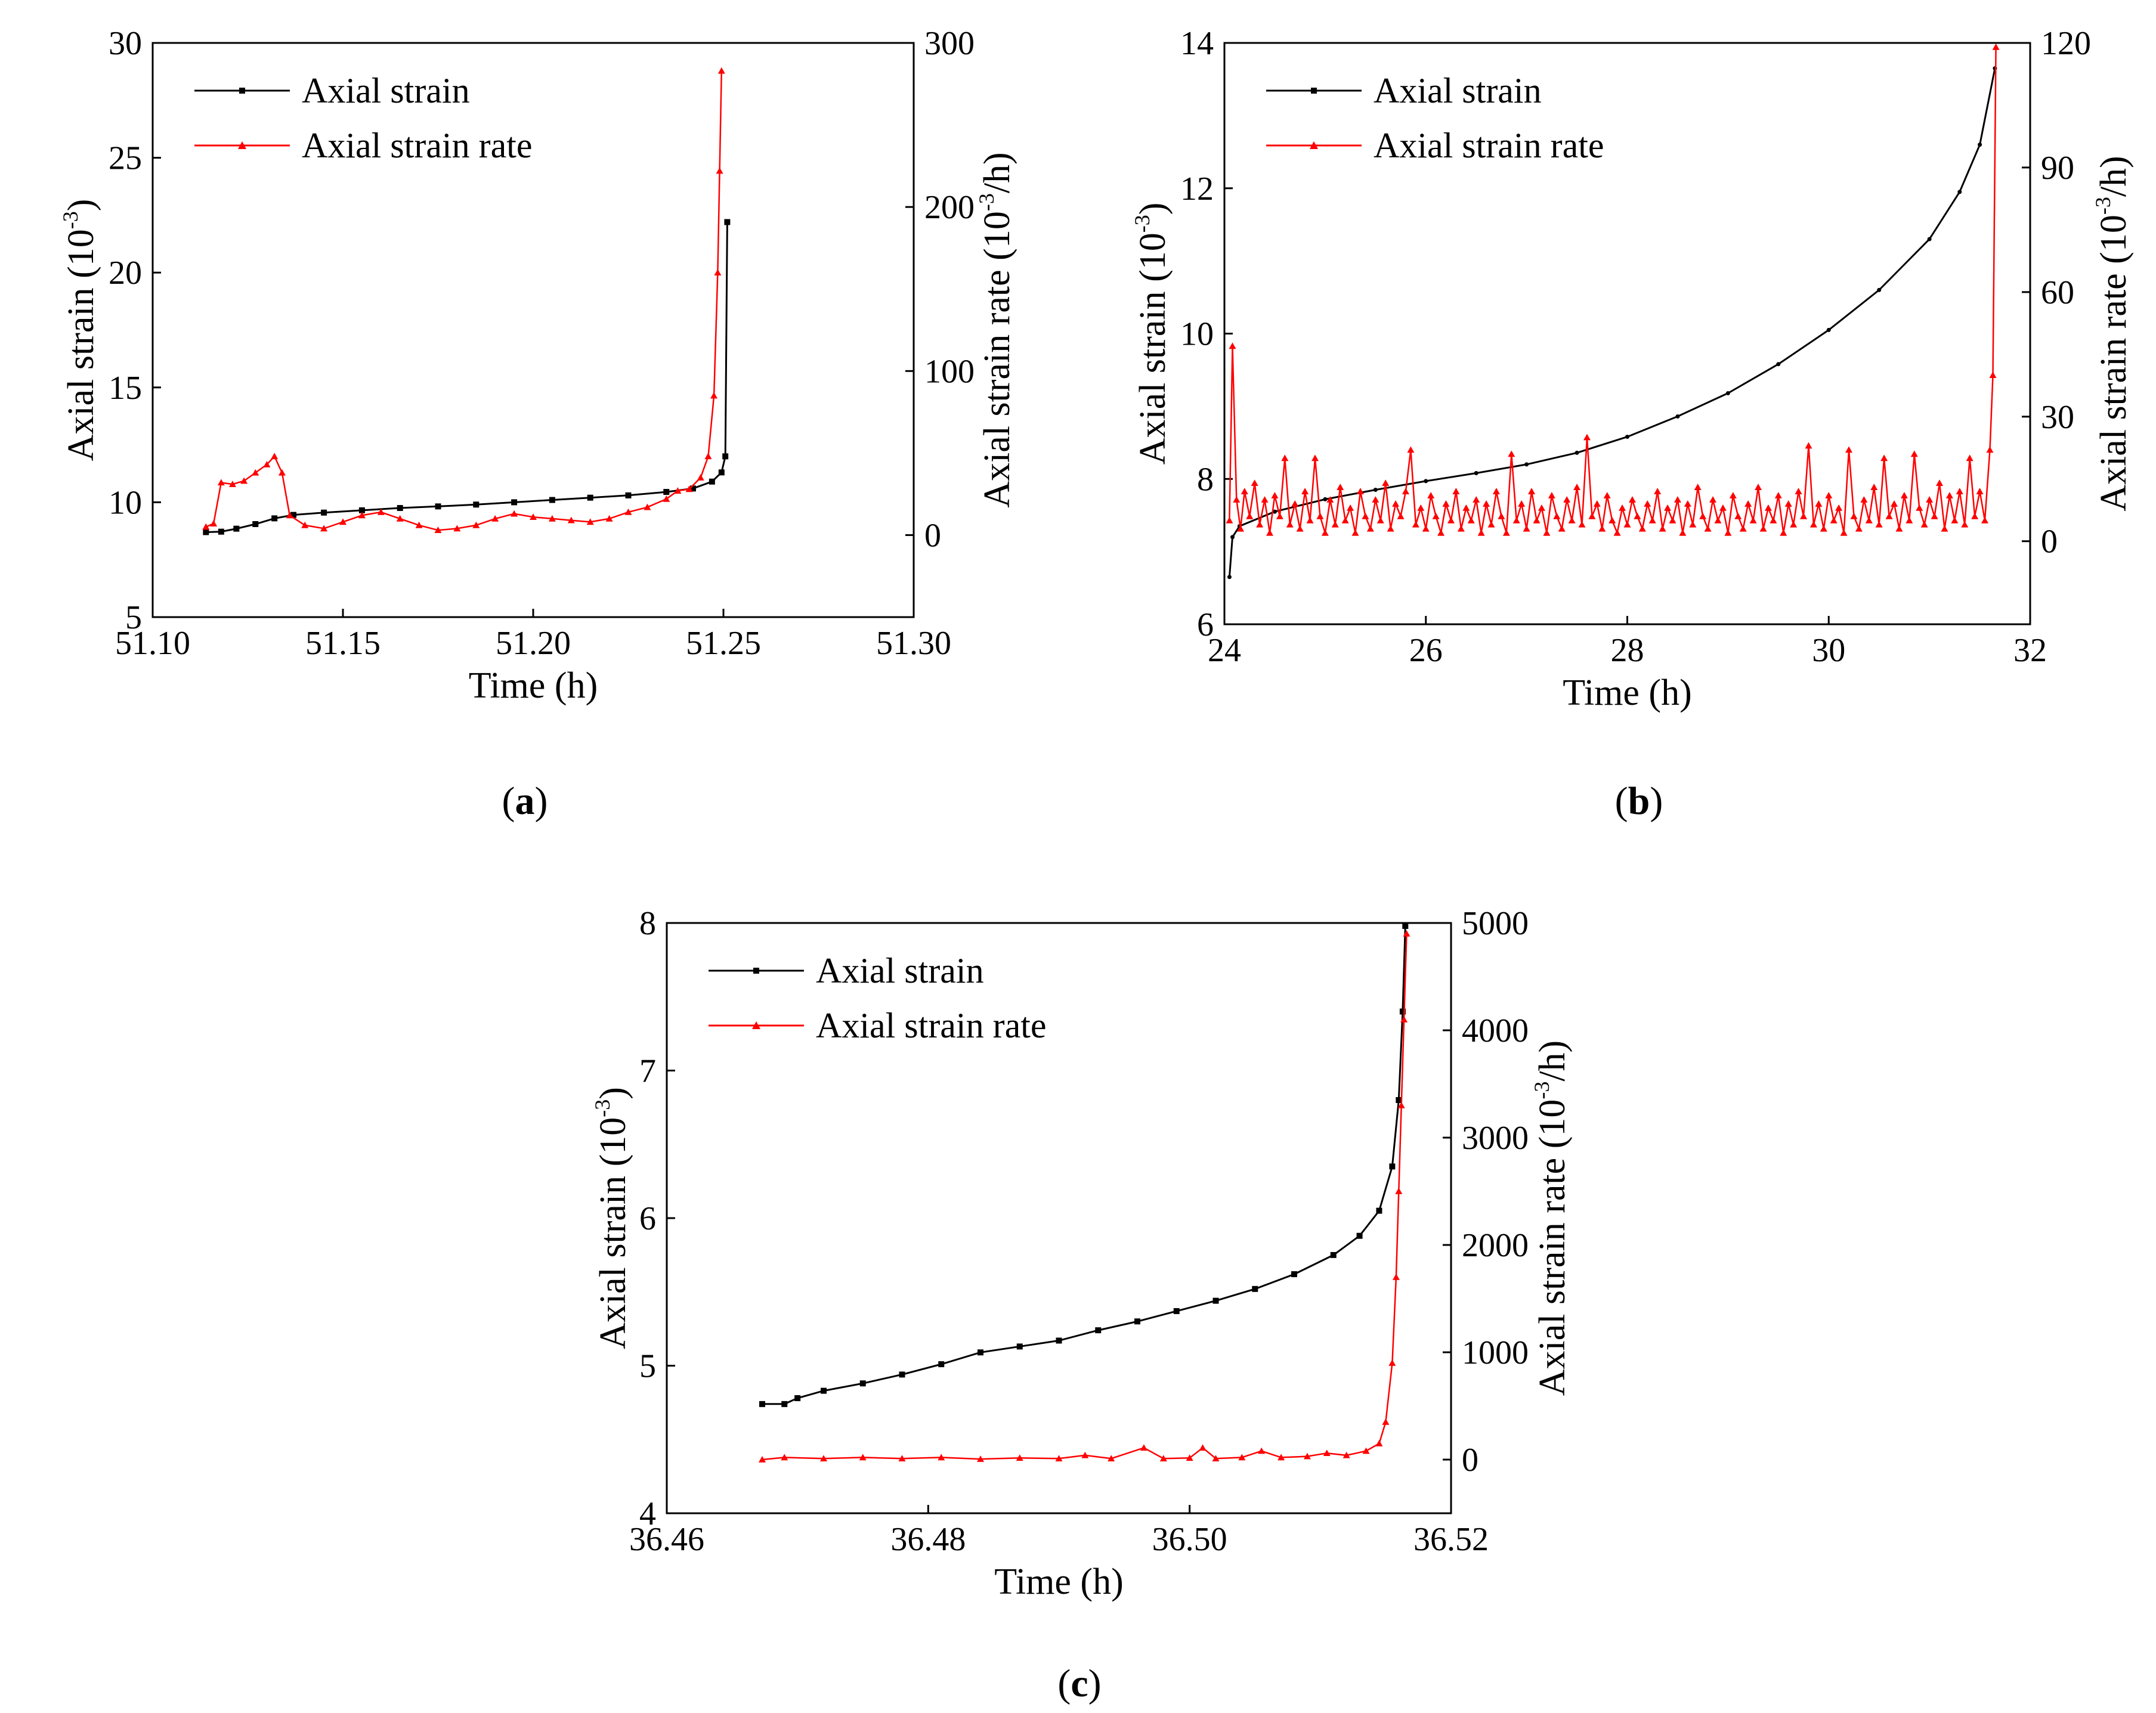  I want to click on legend: Axial strain Axial strain rate, so click(1435, 118).